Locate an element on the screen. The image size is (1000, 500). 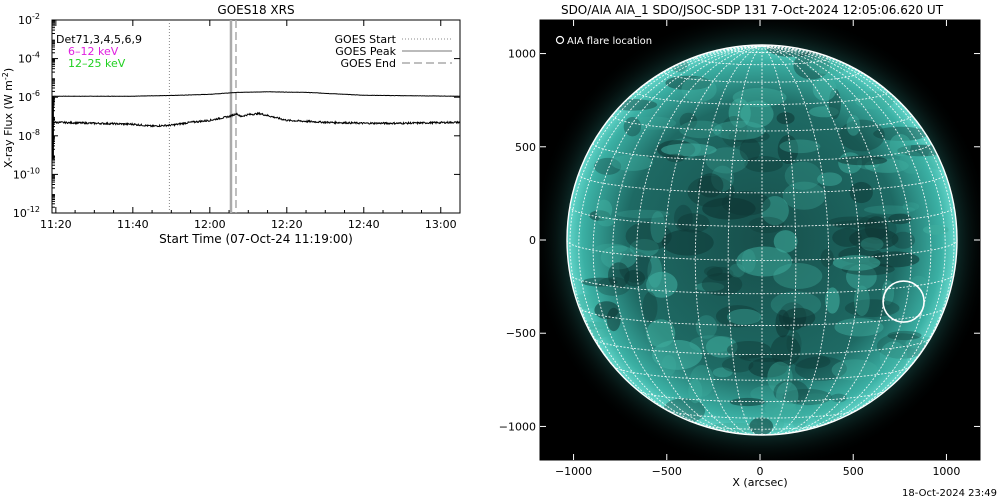
flare-location-circle is located at coordinates (903, 301).